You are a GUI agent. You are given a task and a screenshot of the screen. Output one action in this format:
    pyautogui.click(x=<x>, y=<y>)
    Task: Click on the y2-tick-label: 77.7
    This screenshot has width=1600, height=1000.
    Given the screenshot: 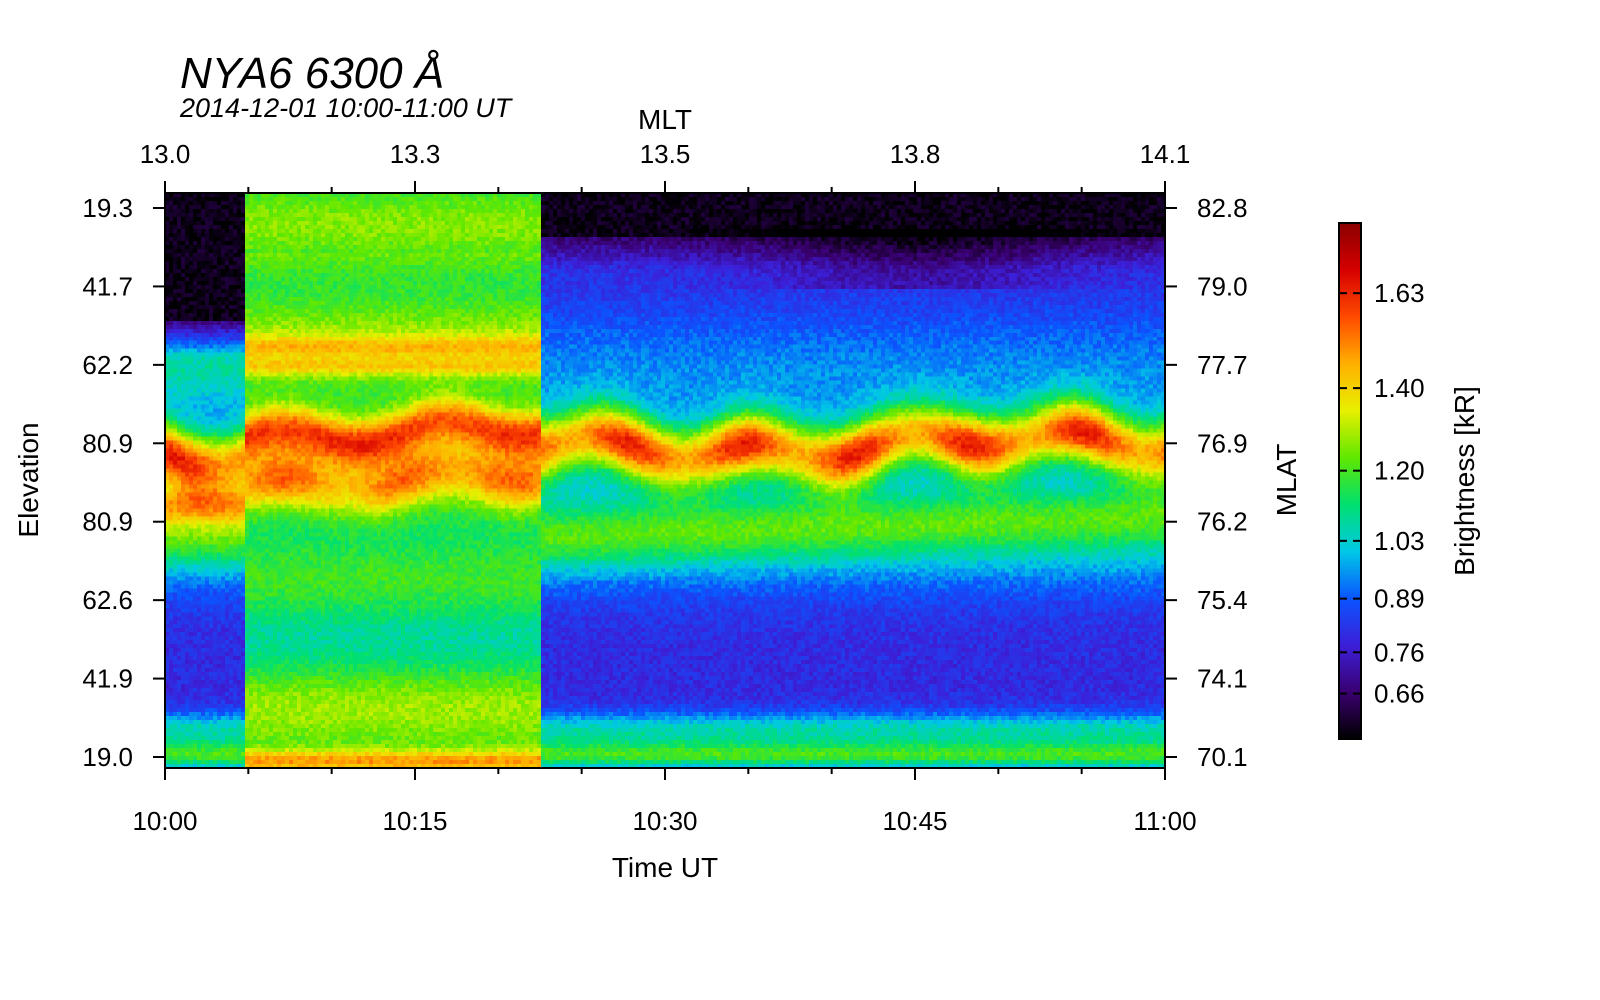 What is the action you would take?
    pyautogui.click(x=1222, y=365)
    